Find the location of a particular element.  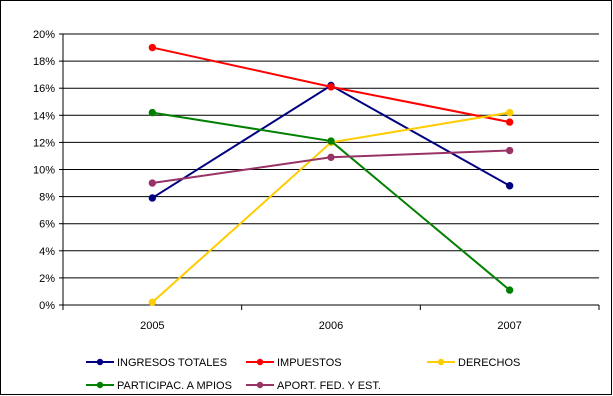

legend-label: DERECHOS is located at coordinates (489, 363).